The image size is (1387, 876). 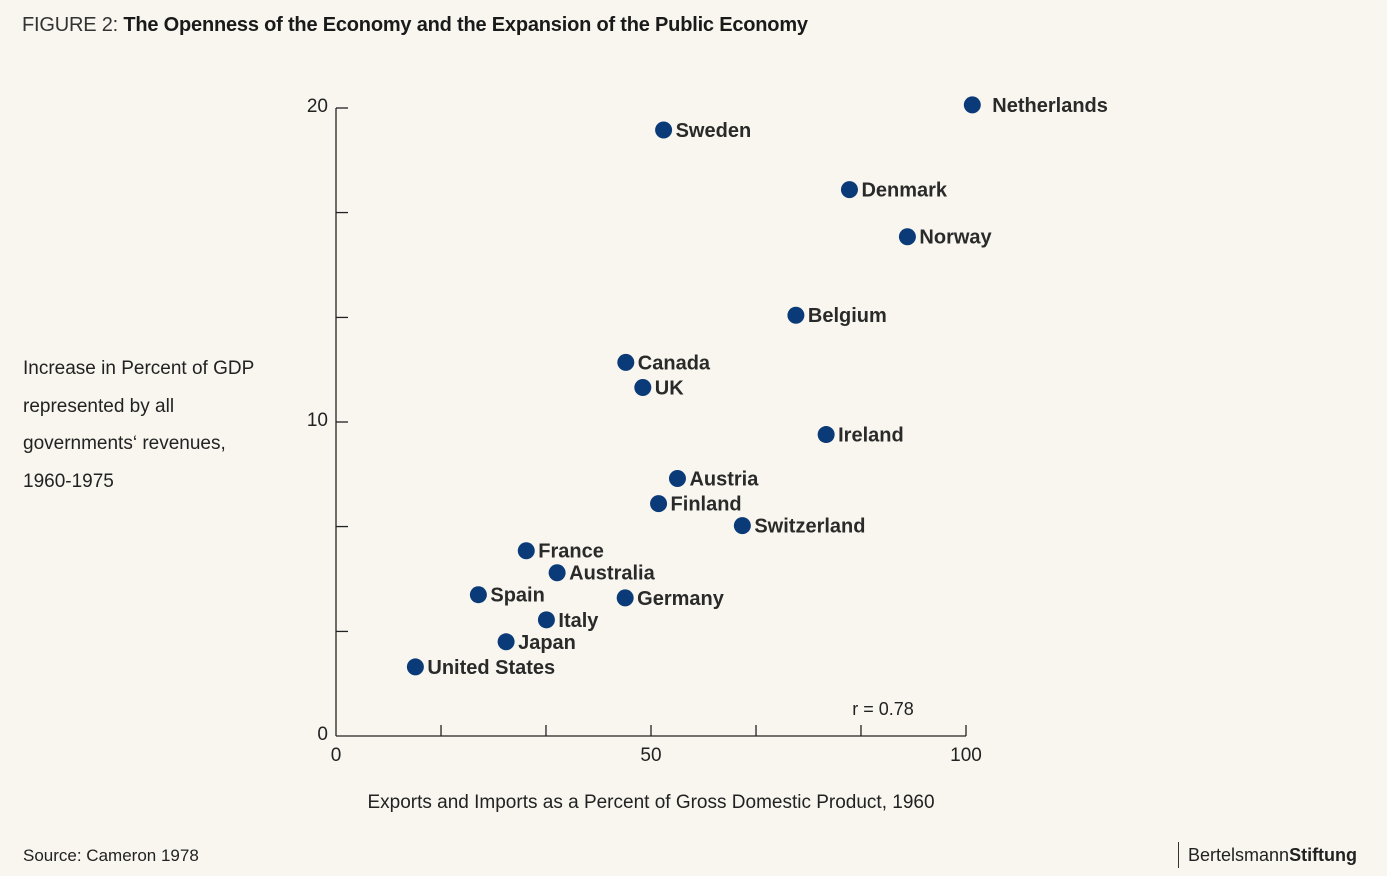 I want to click on data-point-label: Austria, so click(x=724, y=480).